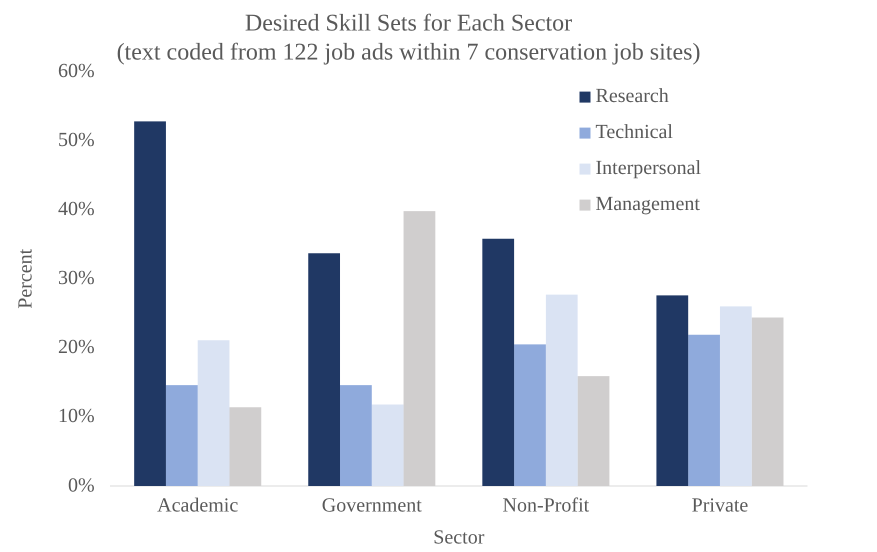  What do you see at coordinates (372, 505) in the screenshot?
I see `x-tick-label: Government` at bounding box center [372, 505].